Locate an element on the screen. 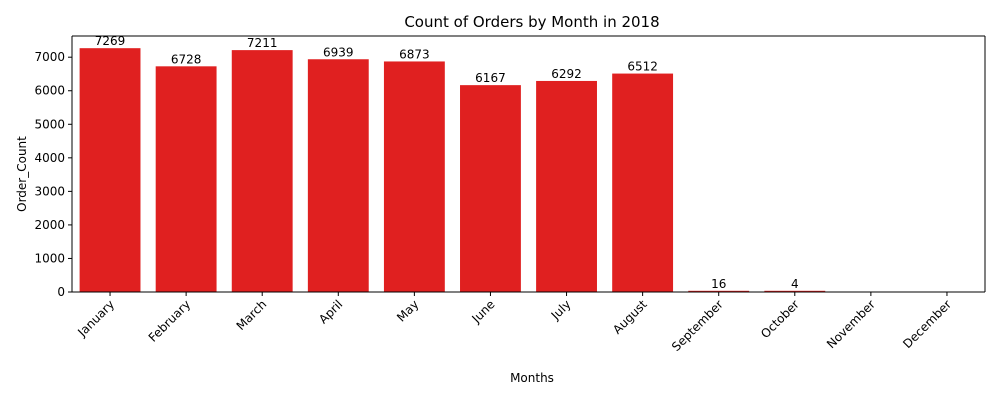 The height and width of the screenshot is (404, 1000). bar-september is located at coordinates (719, 291).